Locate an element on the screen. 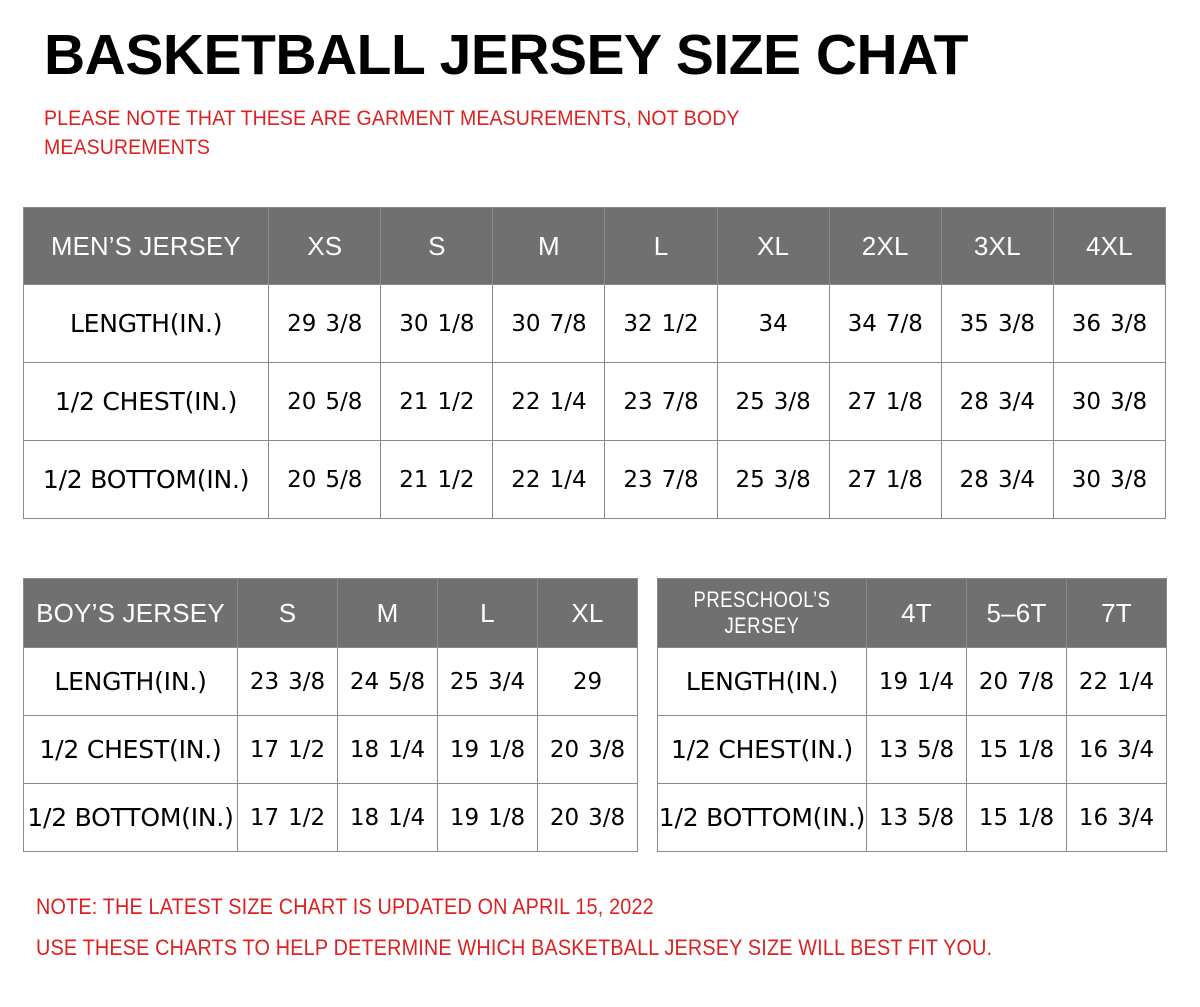  mens-size-header-m: M is located at coordinates (549, 246).